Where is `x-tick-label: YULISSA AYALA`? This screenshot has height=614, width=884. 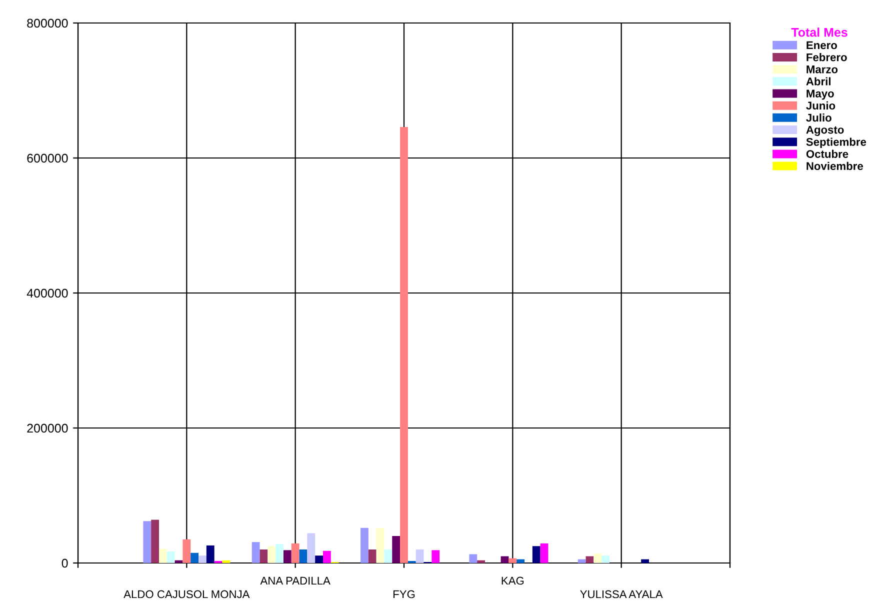
x-tick-label: YULISSA AYALA is located at coordinates (621, 594).